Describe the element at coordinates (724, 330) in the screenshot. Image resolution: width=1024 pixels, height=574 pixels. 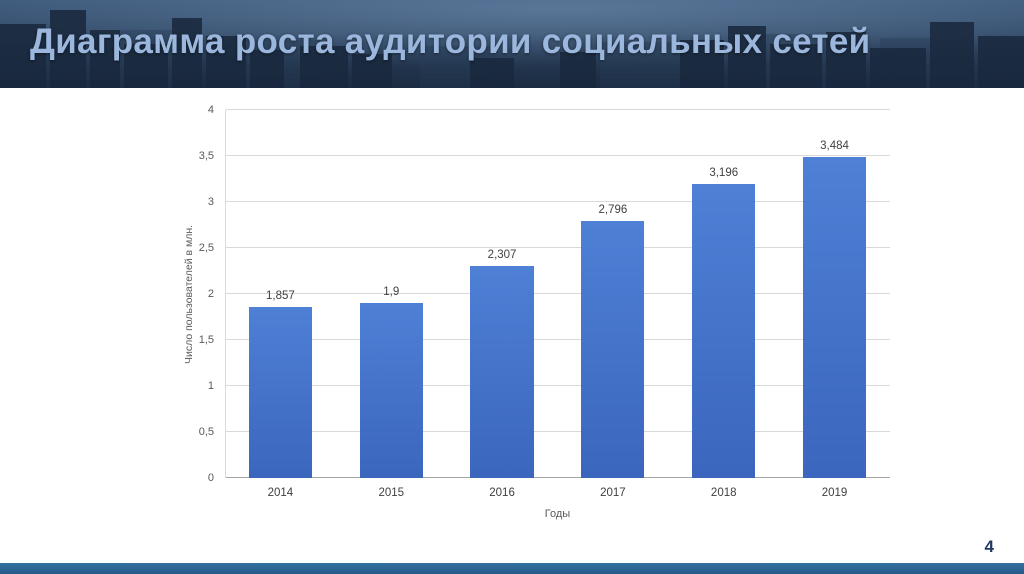
I see `bar-2018` at that location.